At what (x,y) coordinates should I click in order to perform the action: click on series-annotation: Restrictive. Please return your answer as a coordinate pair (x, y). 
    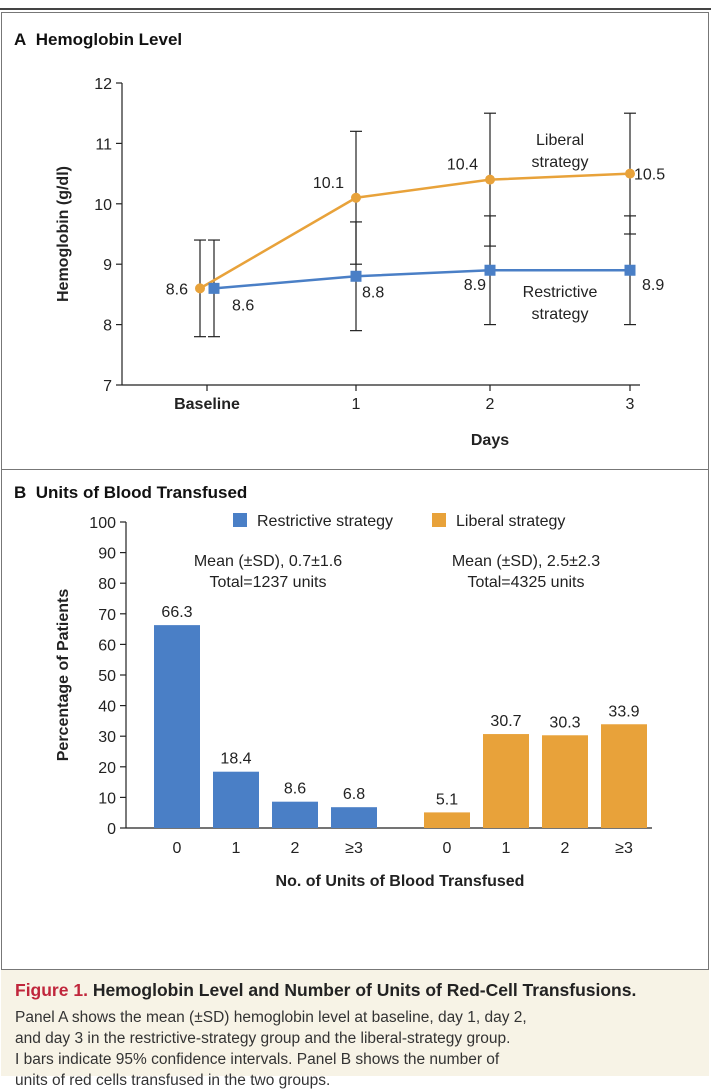
    Looking at the image, I should click on (560, 292).